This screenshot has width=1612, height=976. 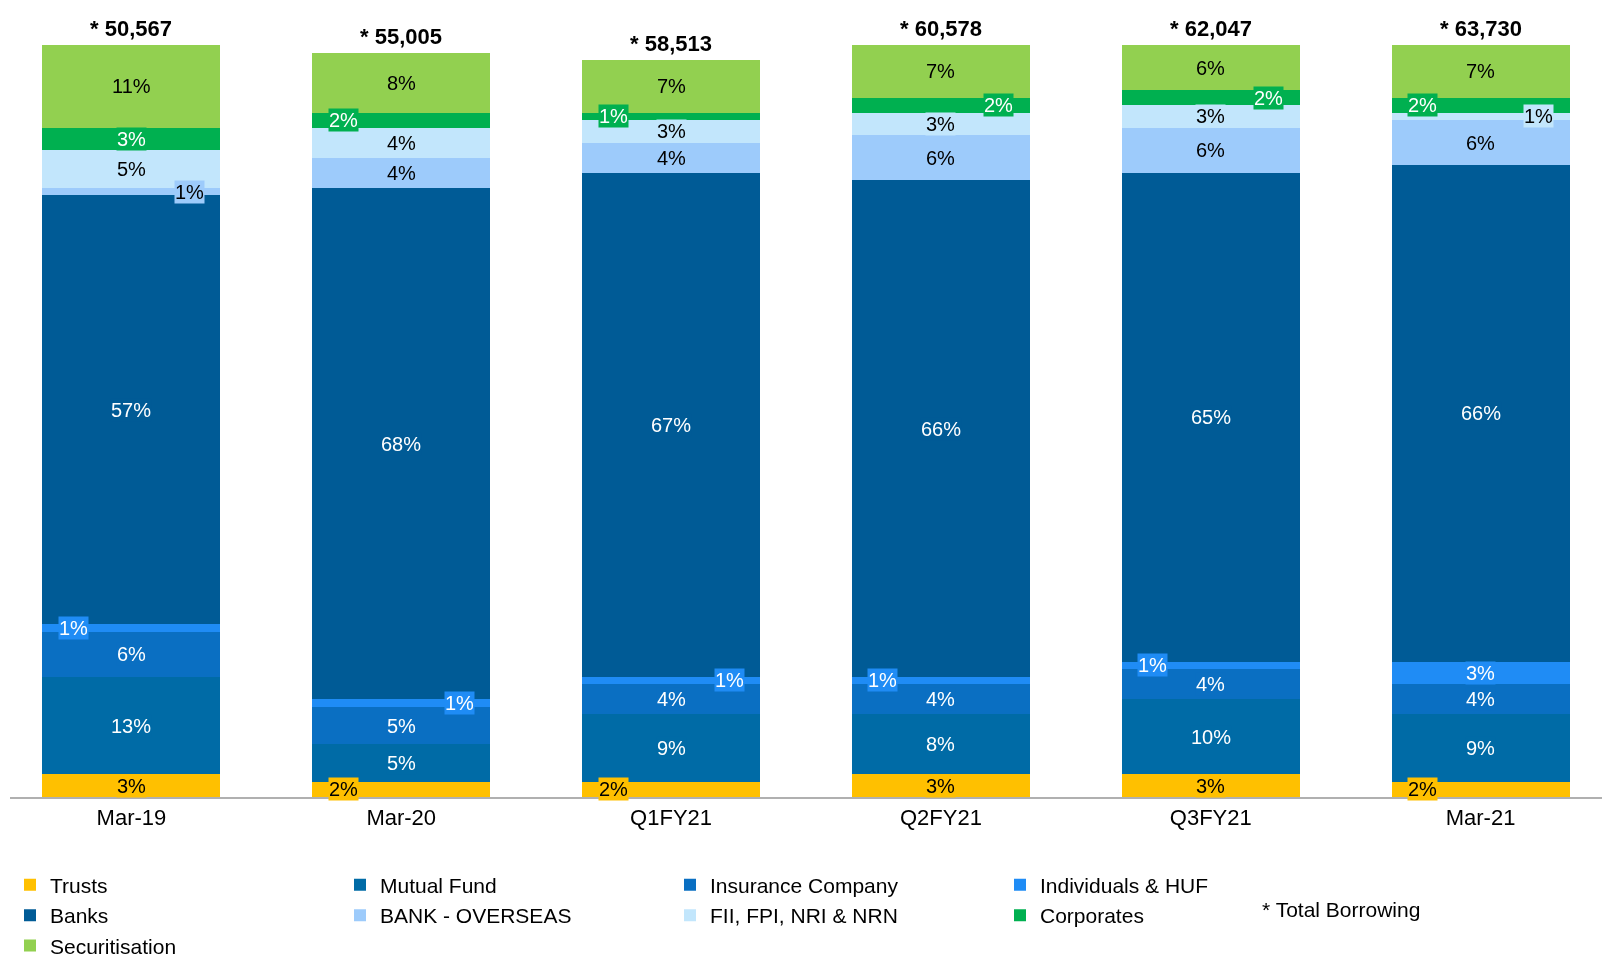 I want to click on data-label: 57%, so click(x=131, y=410).